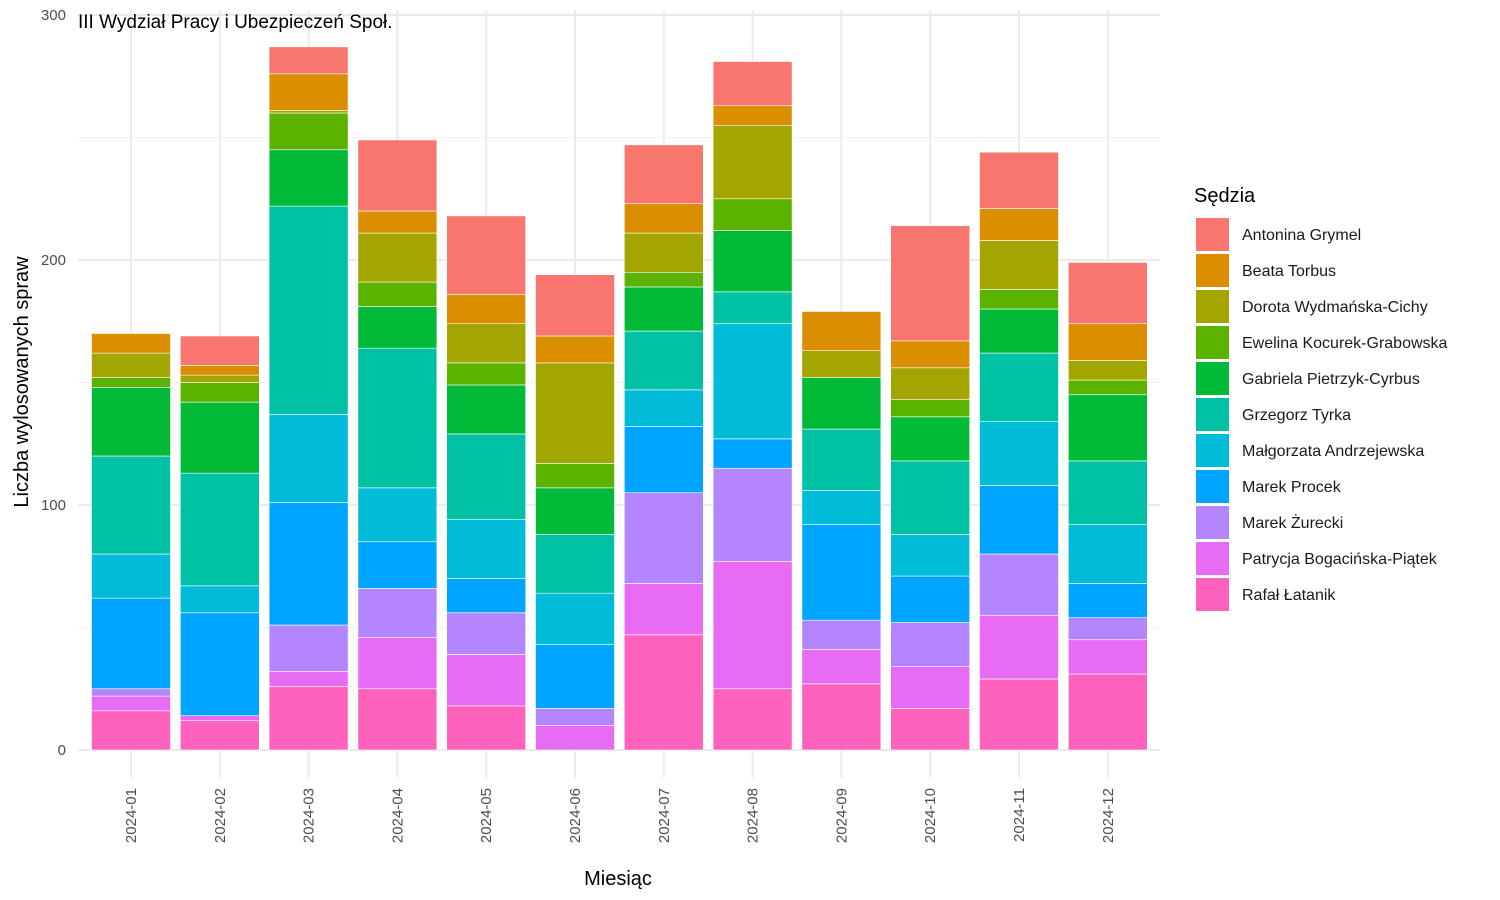 This screenshot has height=900, width=1500. Describe the element at coordinates (1335, 307) in the screenshot. I see `legend-label: Dorota Wydmańska-Cichy` at that location.